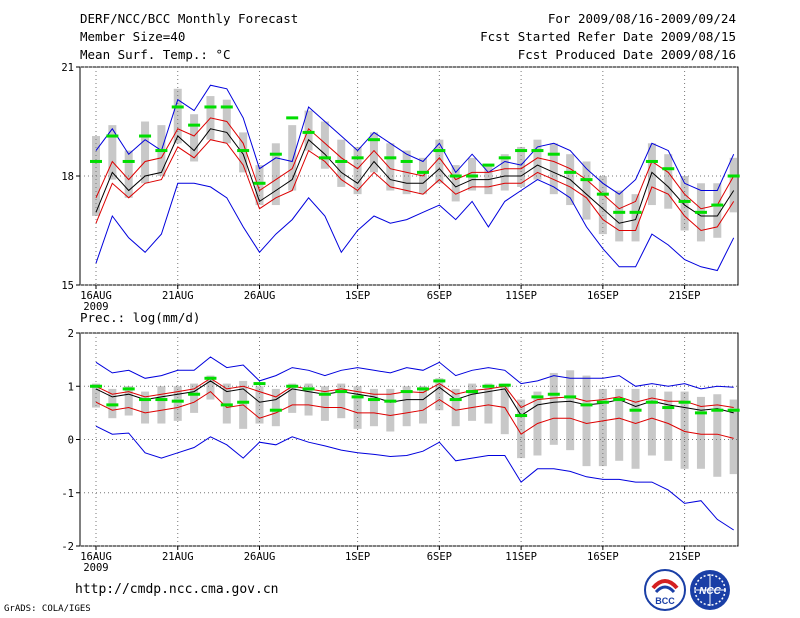 The image size is (800, 618). I want to click on series-line-q3, so click(415, 163).